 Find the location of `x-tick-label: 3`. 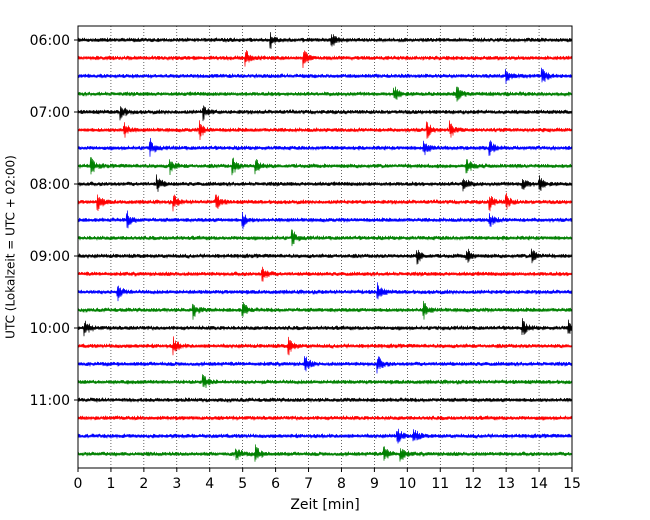

x-tick-label: 3 is located at coordinates (176, 484).